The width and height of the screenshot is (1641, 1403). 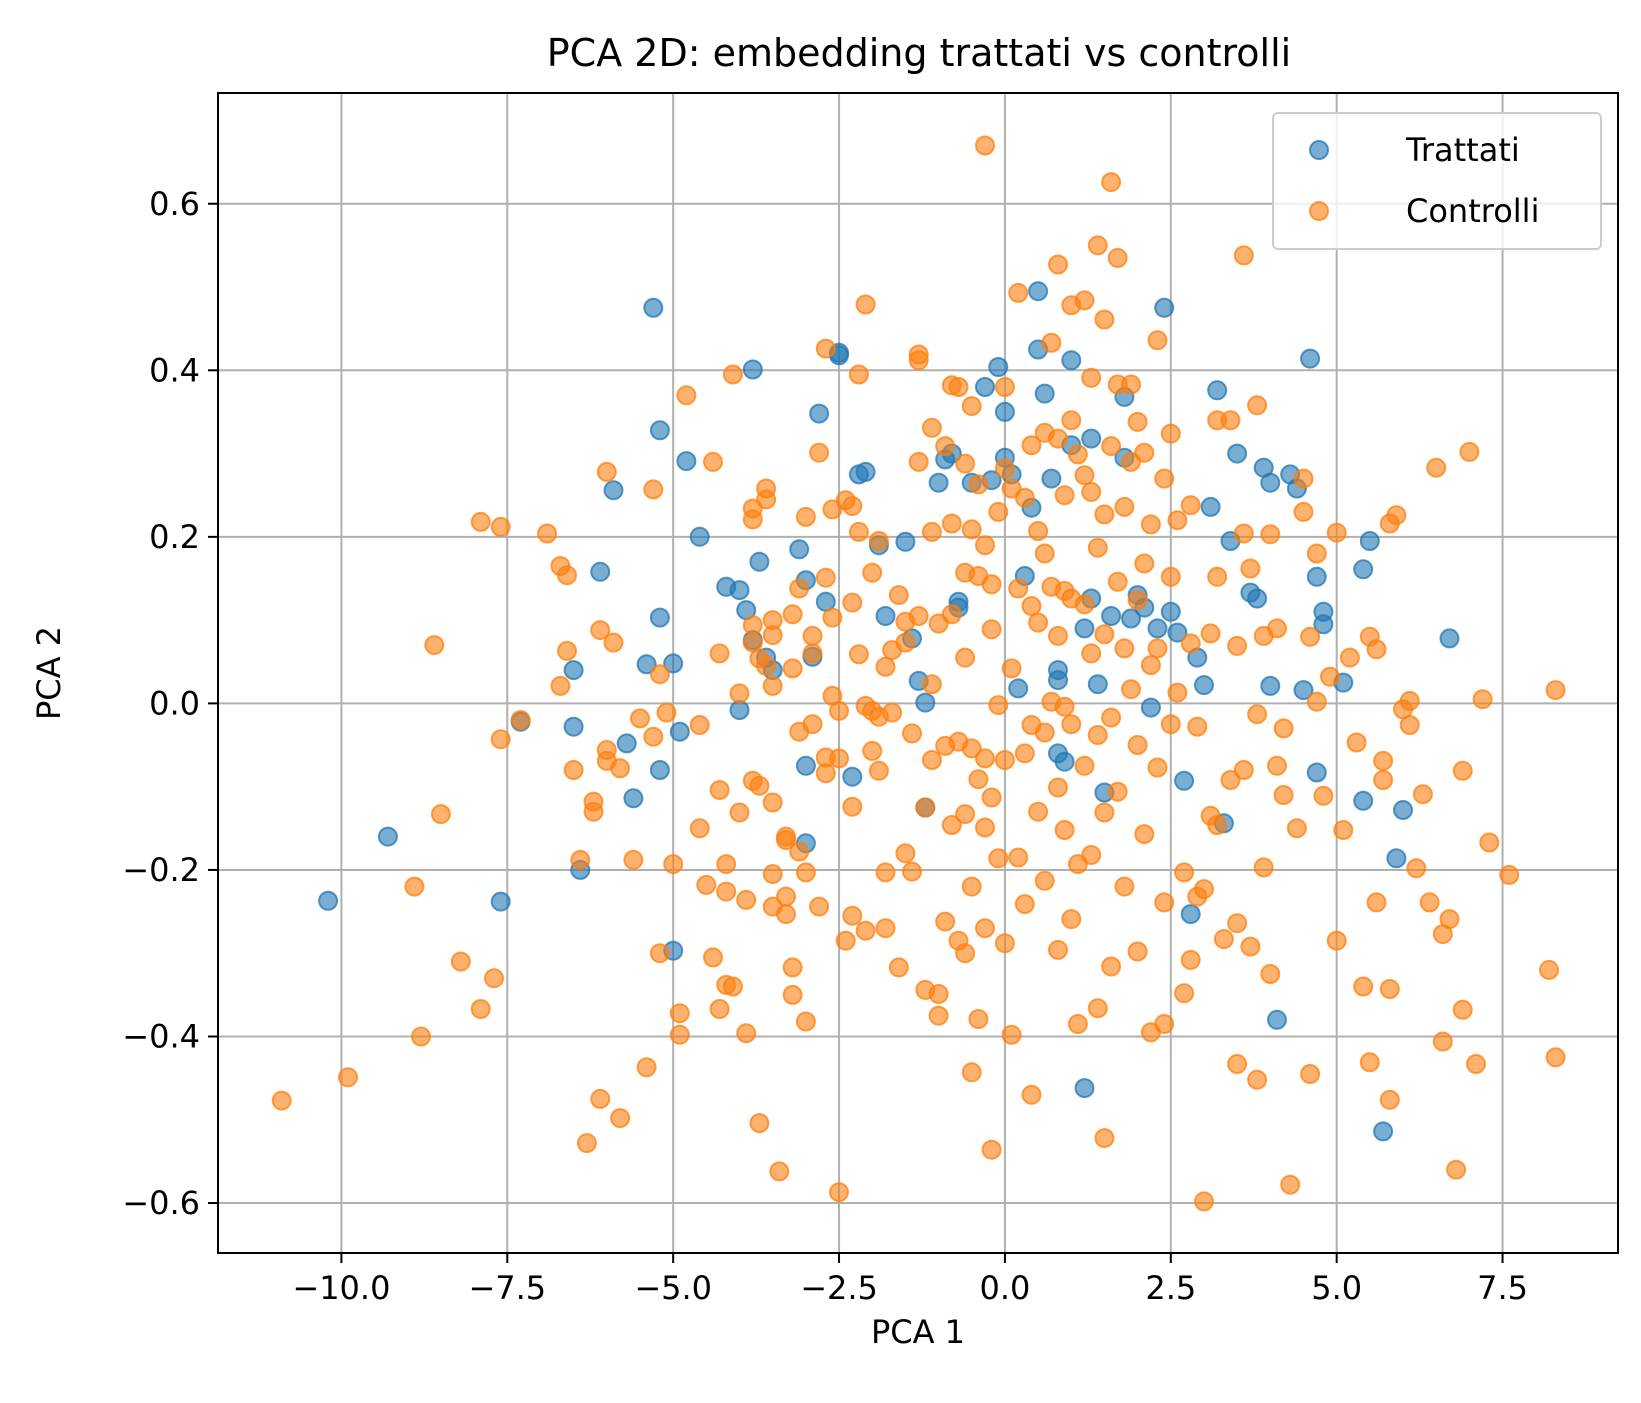 I want to click on y-tick-label: −0.6, so click(x=161, y=1203).